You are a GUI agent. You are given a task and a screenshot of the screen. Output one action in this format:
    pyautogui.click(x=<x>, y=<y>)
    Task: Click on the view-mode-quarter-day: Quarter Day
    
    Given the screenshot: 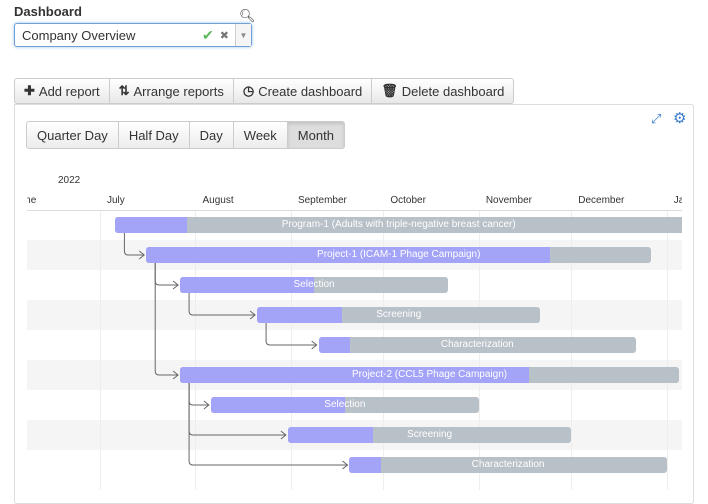 What is the action you would take?
    pyautogui.click(x=72, y=135)
    